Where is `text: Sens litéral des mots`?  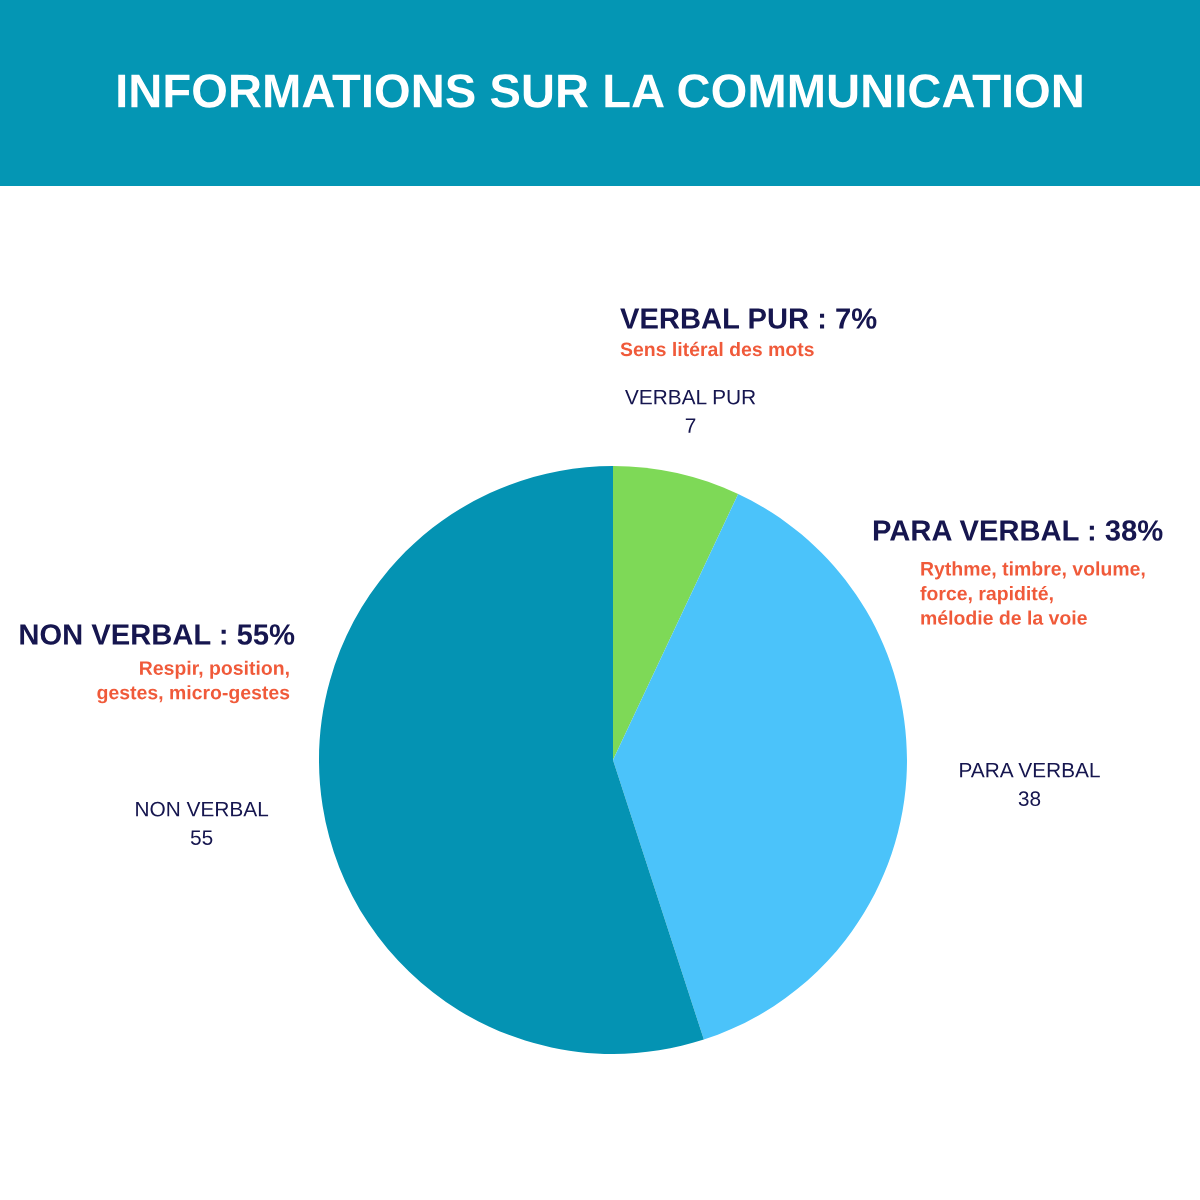
text: Sens litéral des mots is located at coordinates (717, 349).